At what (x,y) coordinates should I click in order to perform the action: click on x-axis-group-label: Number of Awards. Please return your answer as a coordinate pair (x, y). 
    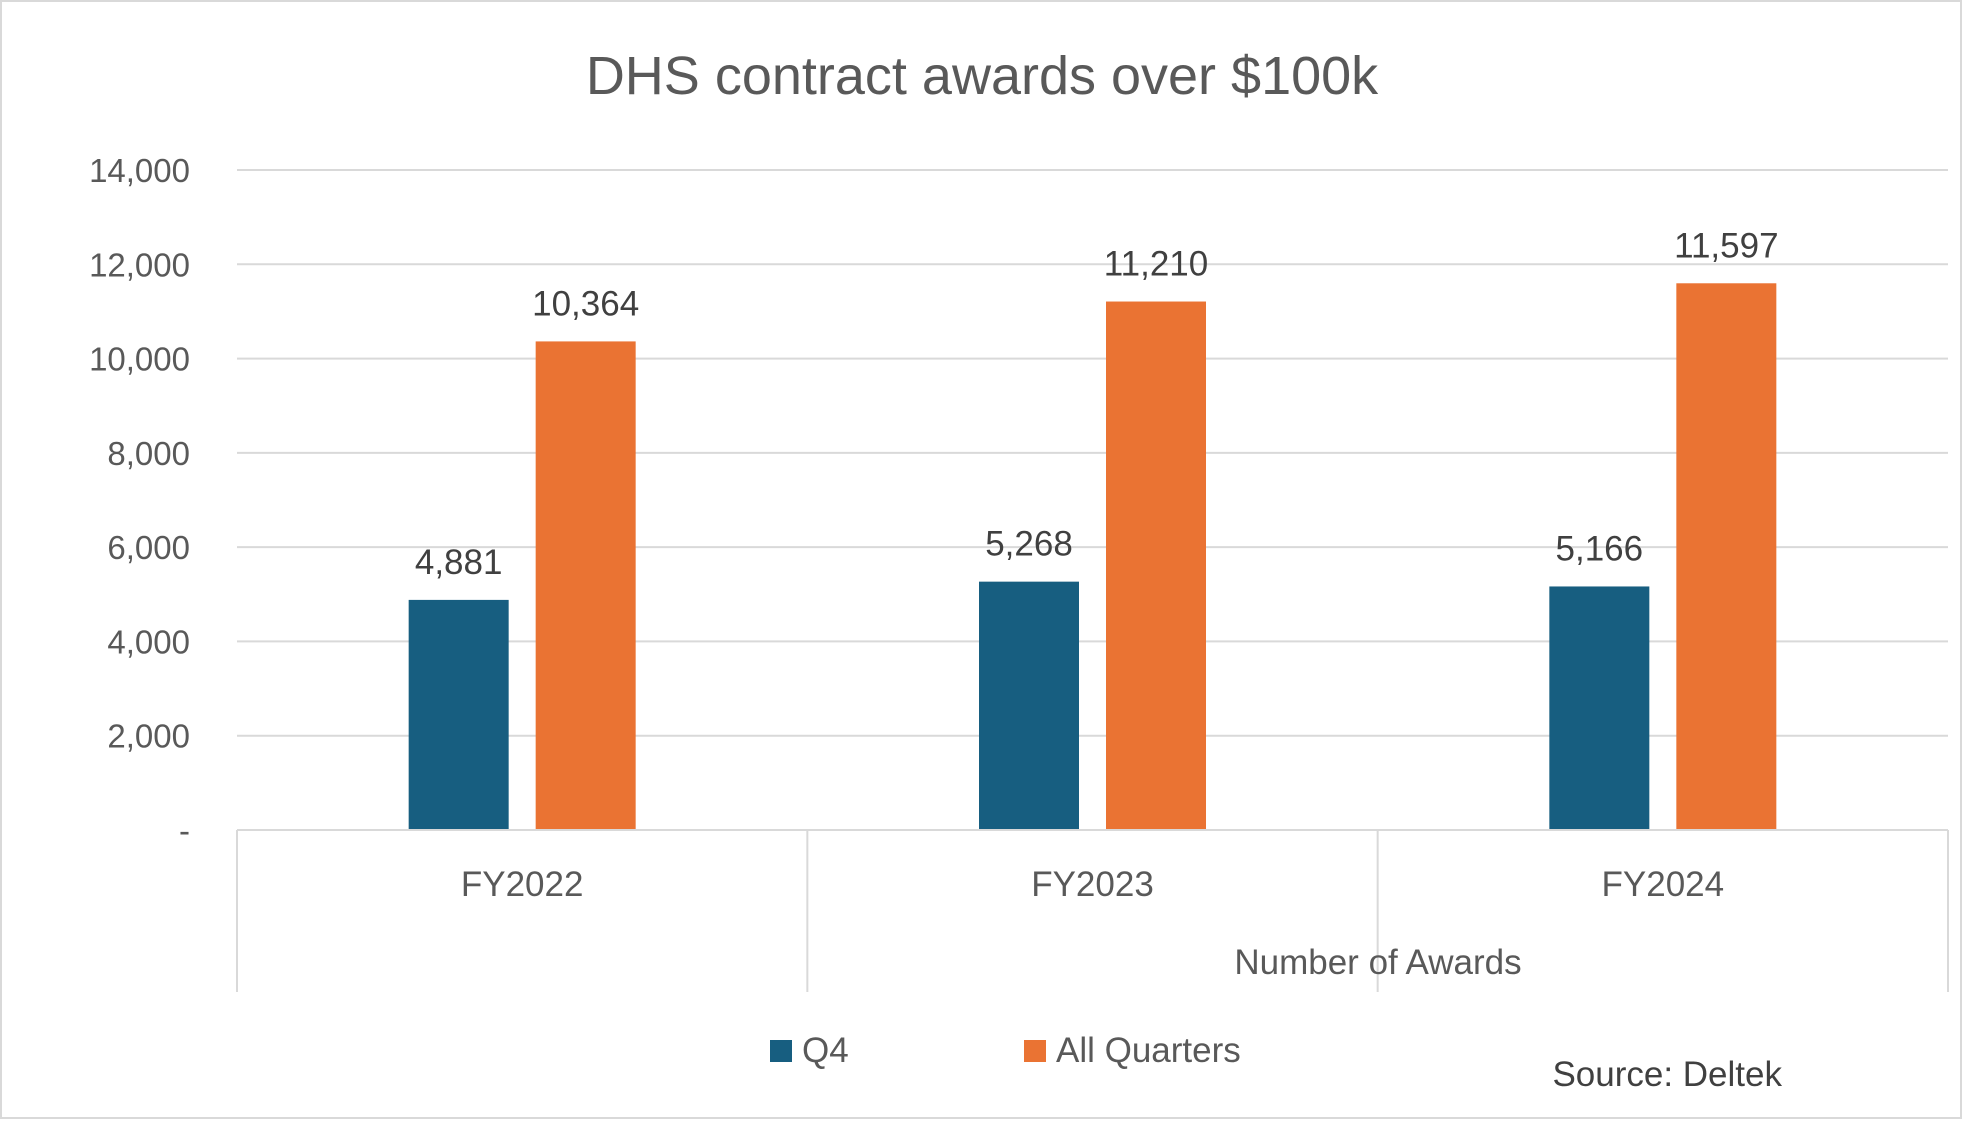
    Looking at the image, I should click on (1377, 962).